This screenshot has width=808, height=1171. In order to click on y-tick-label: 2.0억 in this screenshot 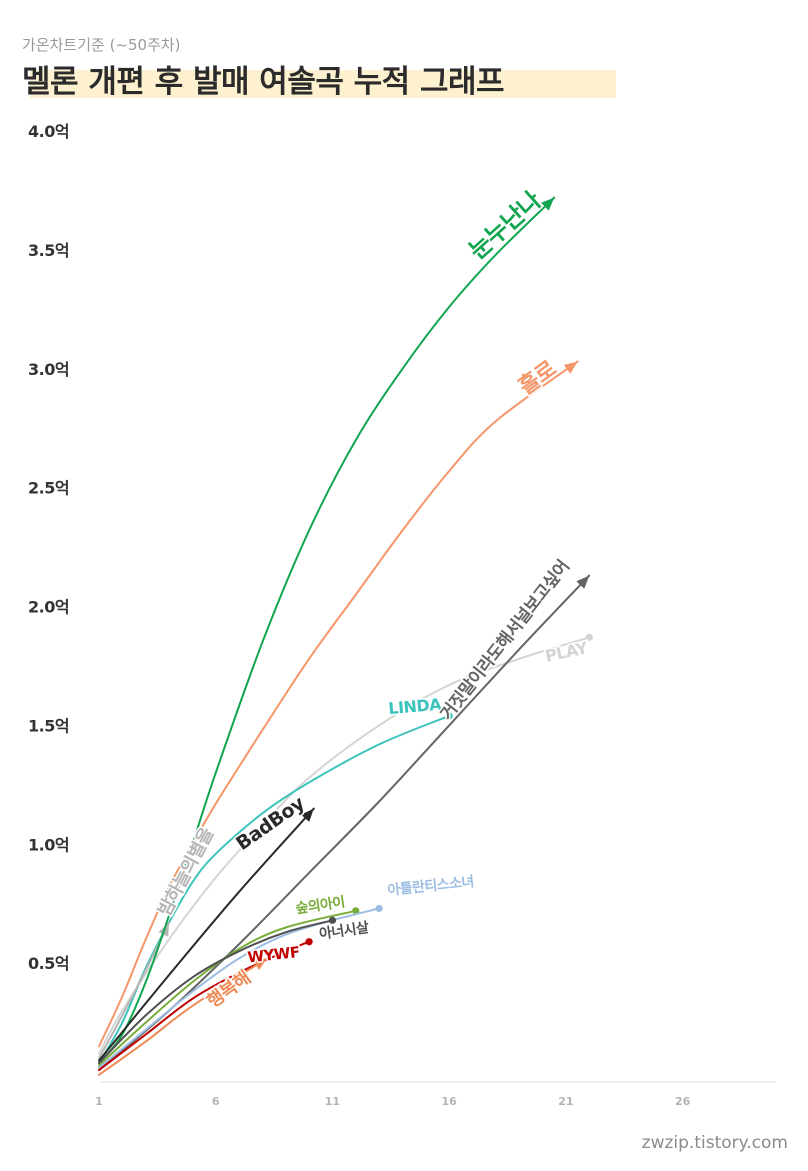, I will do `click(48, 607)`.